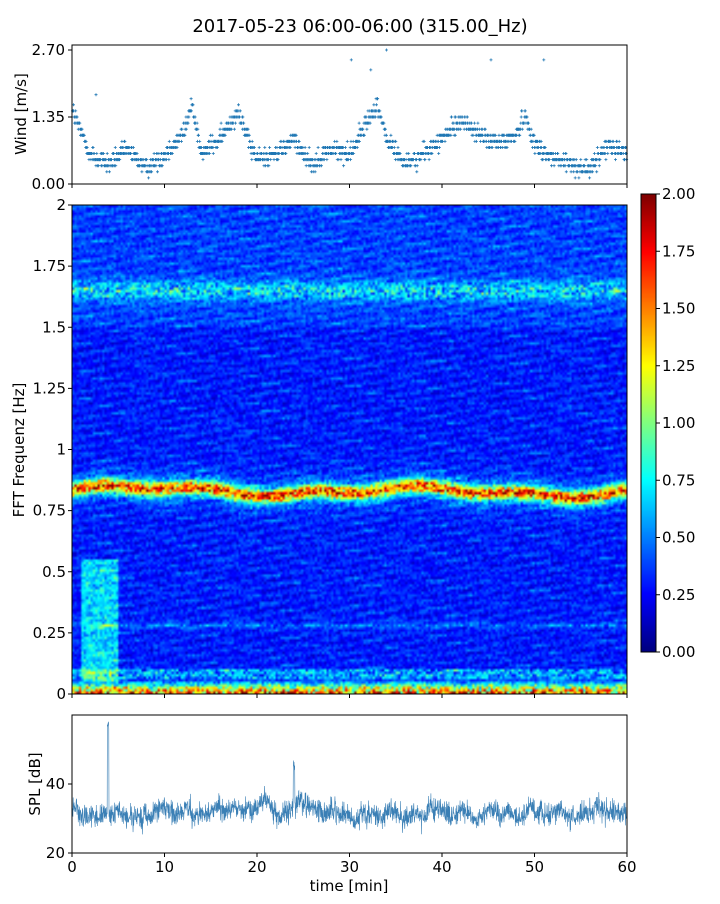 This screenshot has width=720, height=904. Describe the element at coordinates (48, 117) in the screenshot. I see `wind-y-tick-label: 1.35` at that location.